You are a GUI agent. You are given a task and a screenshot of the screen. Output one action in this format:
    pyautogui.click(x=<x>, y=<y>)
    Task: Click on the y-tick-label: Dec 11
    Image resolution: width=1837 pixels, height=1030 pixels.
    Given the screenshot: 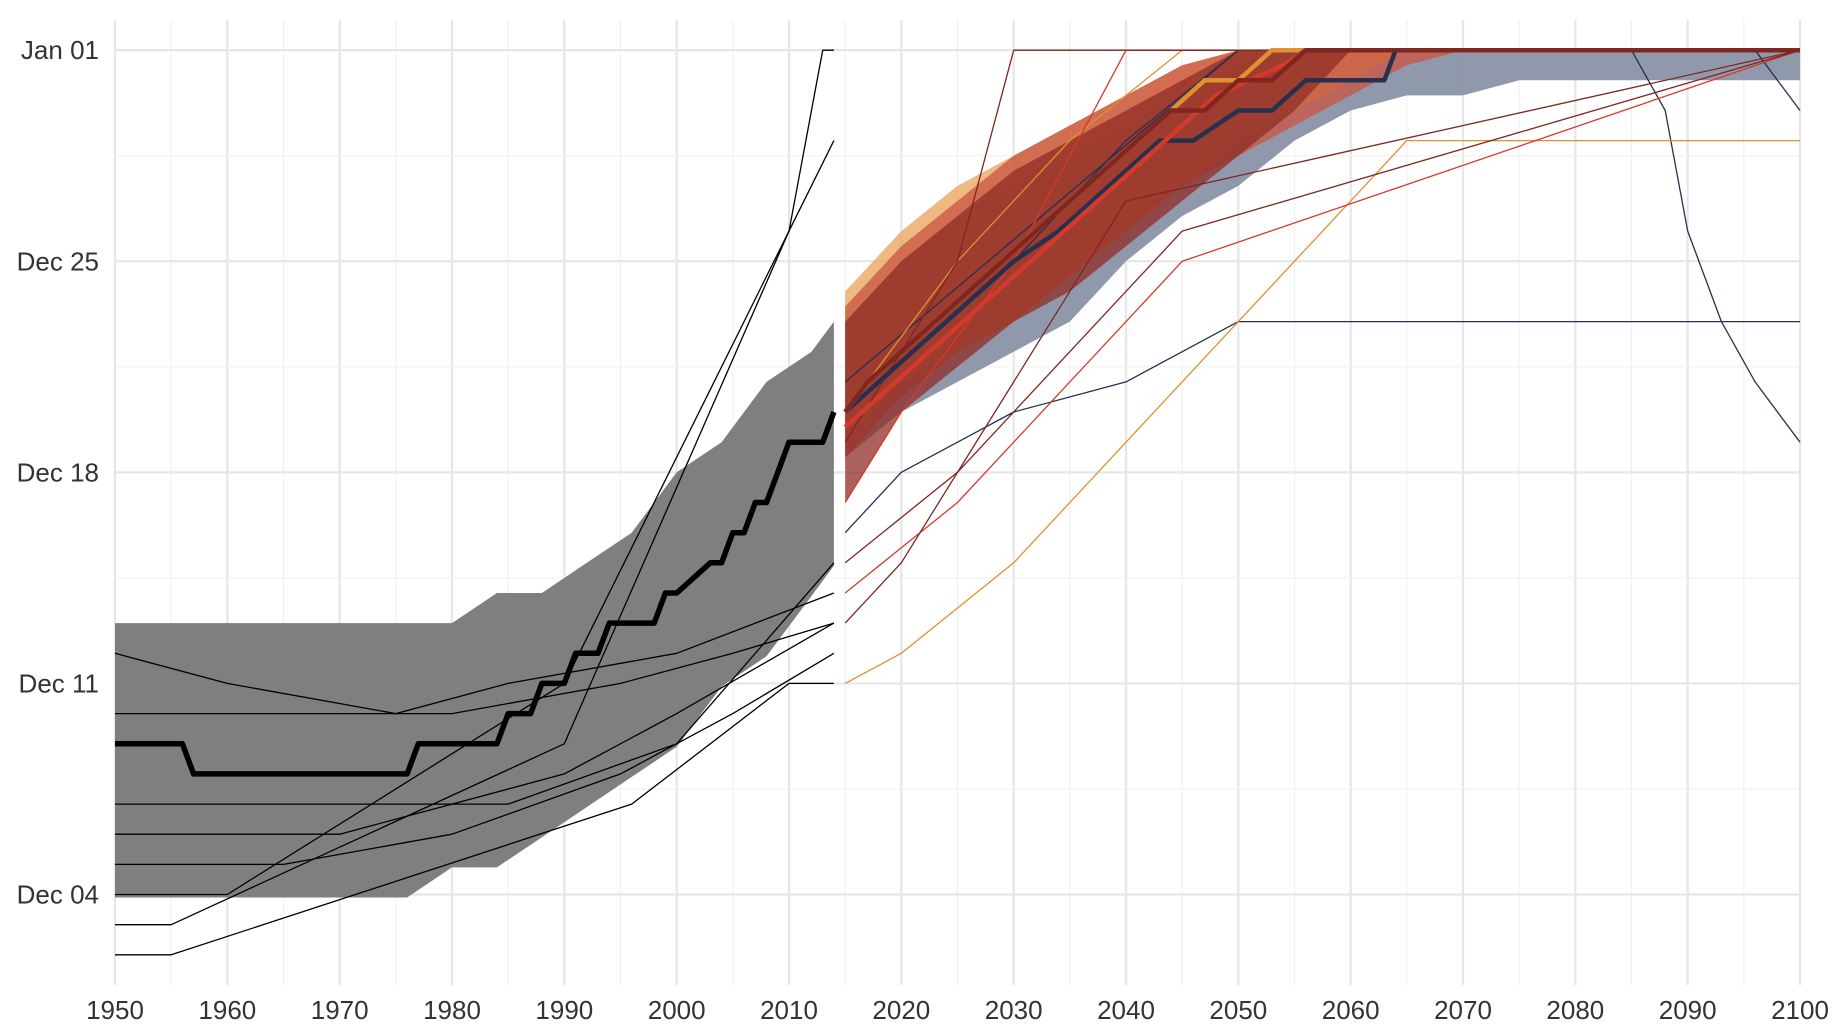 What is the action you would take?
    pyautogui.click(x=59, y=683)
    